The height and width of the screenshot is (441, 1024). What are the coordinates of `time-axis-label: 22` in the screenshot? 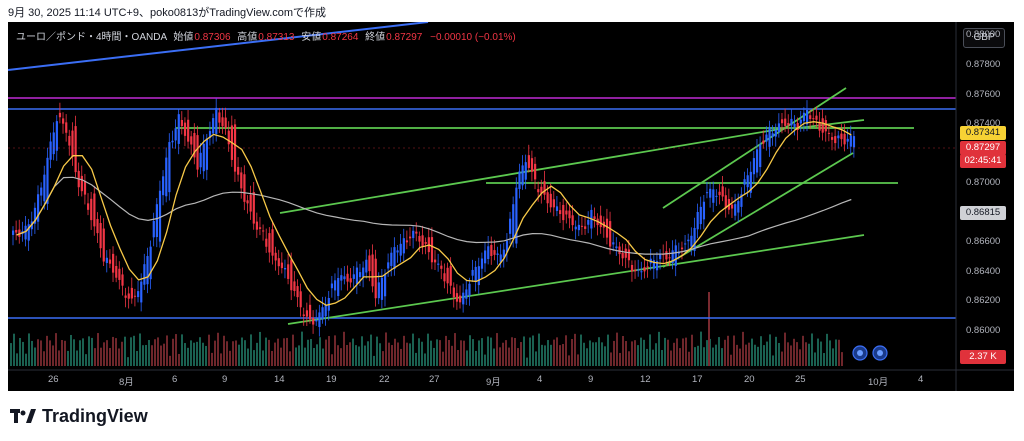 It's located at (384, 379).